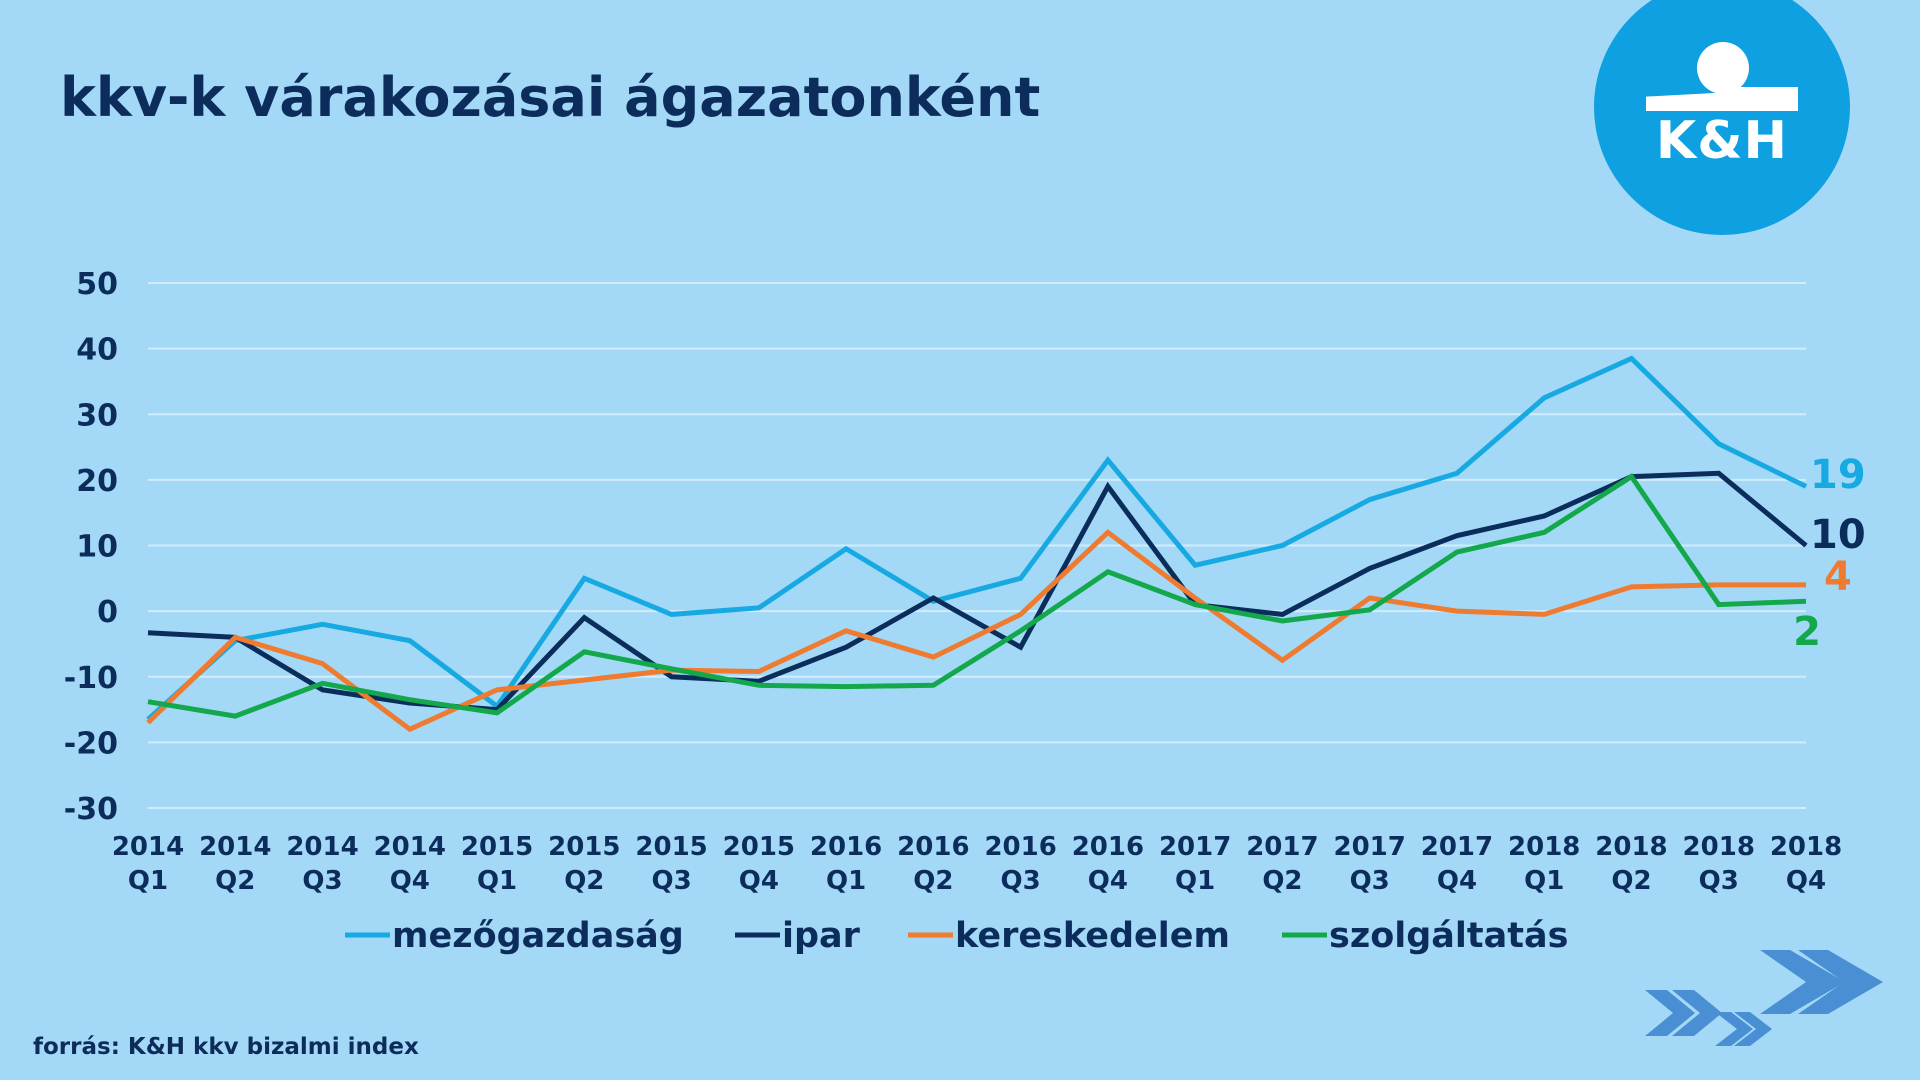 The height and width of the screenshot is (1080, 1920). What do you see at coordinates (1092, 936) in the screenshot?
I see `legend-label: kereskedelem` at bounding box center [1092, 936].